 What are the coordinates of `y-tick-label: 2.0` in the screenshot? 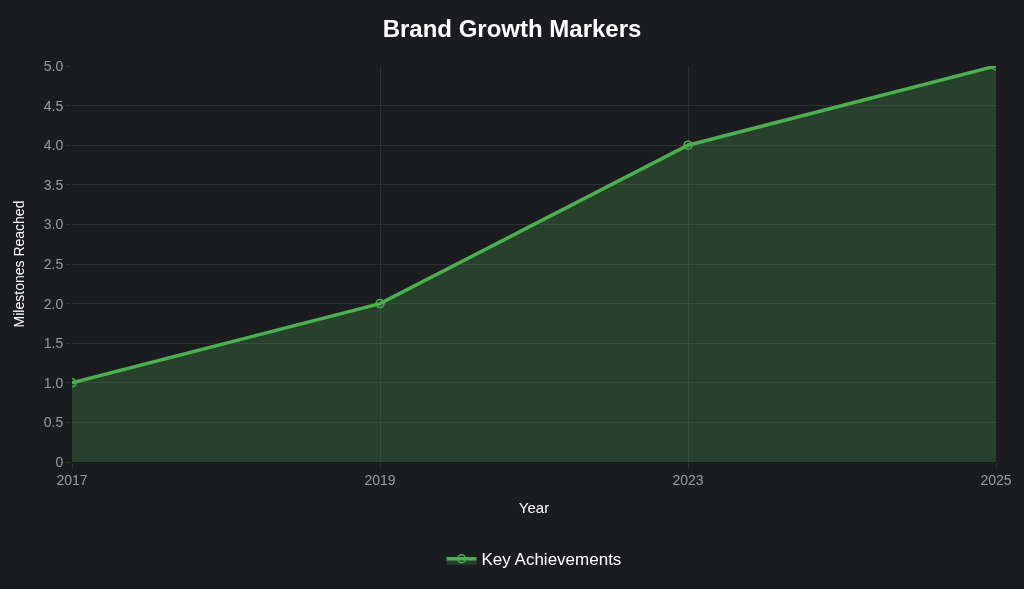 It's located at (53, 303).